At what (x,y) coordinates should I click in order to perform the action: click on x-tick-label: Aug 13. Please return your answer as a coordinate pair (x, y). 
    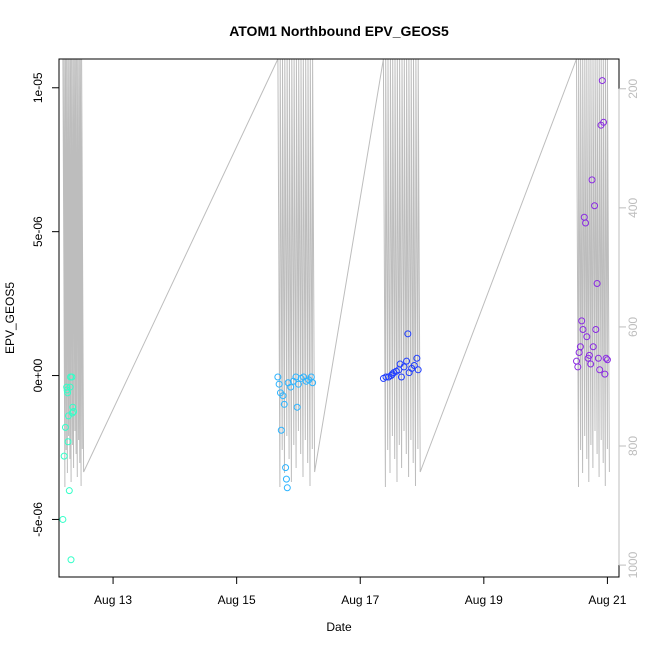
    Looking at the image, I should click on (113, 600).